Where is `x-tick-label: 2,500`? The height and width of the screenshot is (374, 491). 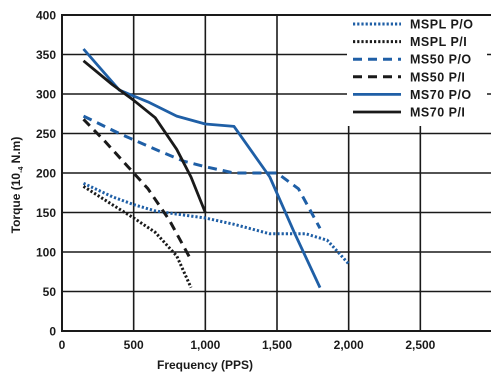 x-tick-label: 2,500 is located at coordinates (420, 345).